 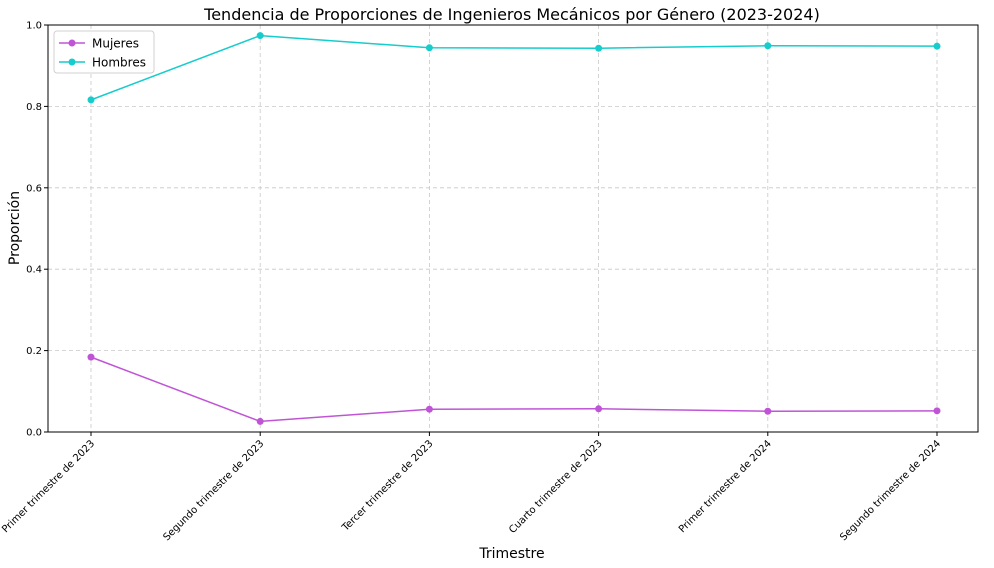 I want to click on y-tick-label: 0.6, so click(x=34, y=188).